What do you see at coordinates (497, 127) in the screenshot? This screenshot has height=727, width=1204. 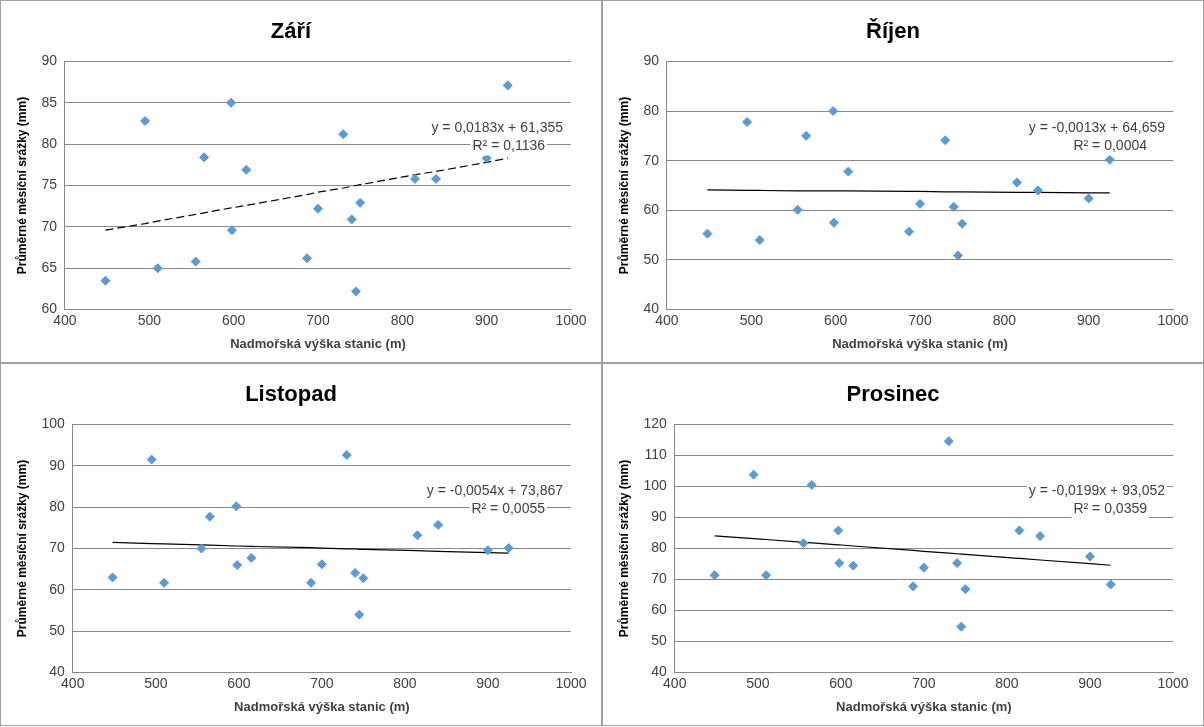 I see `annotation: y = 0,0183x + 61,355` at bounding box center [497, 127].